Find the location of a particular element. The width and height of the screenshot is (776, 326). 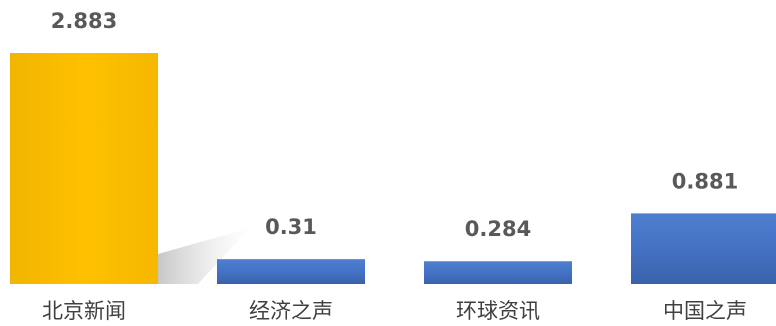

value-label-1: 2.883 is located at coordinates (84, 21).